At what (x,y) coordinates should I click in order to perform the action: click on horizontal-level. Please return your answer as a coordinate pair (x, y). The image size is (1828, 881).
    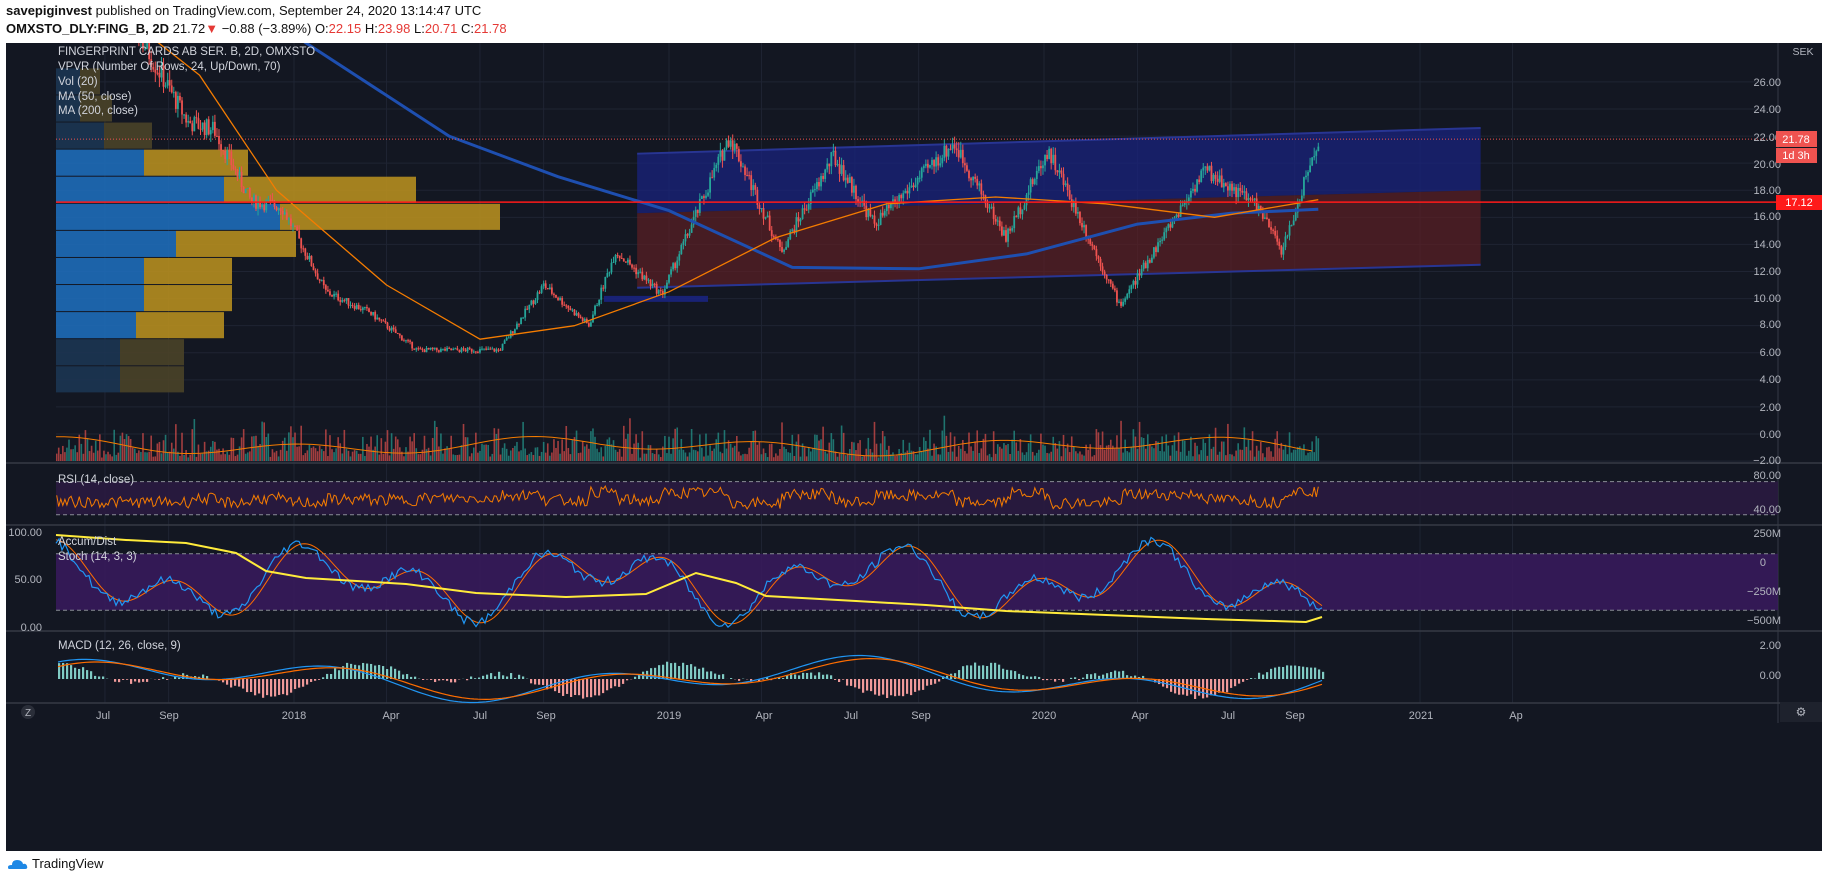
    Looking at the image, I should click on (917, 170).